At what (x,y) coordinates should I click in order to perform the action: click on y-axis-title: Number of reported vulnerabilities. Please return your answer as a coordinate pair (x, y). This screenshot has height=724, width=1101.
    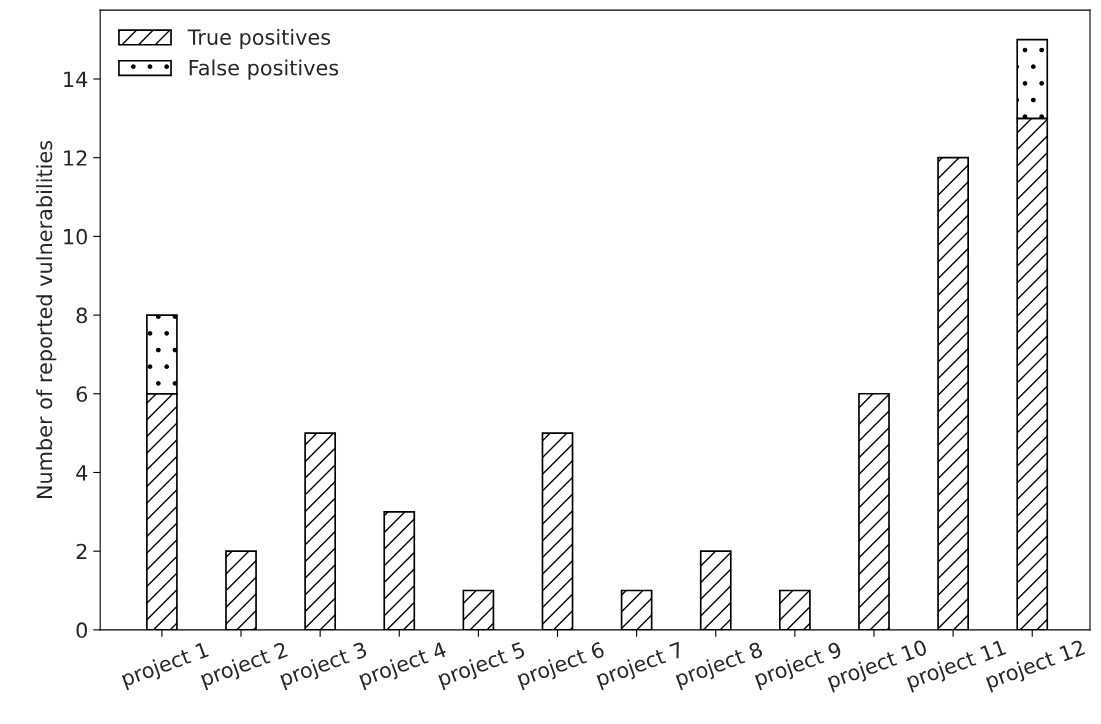
    Looking at the image, I should click on (46, 319).